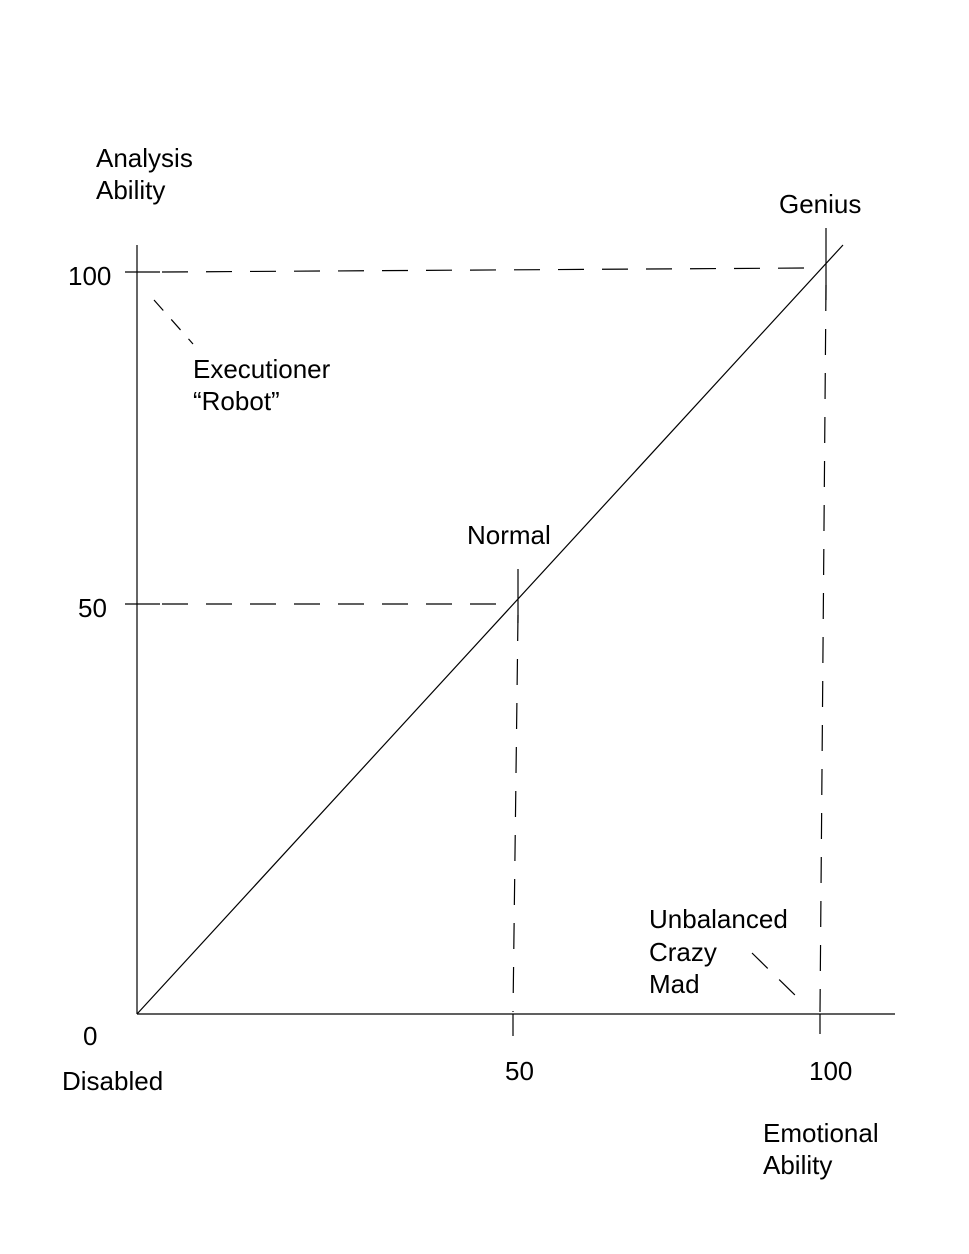  I want to click on annotation-unbalanced-line-3: Mad, so click(674, 984).